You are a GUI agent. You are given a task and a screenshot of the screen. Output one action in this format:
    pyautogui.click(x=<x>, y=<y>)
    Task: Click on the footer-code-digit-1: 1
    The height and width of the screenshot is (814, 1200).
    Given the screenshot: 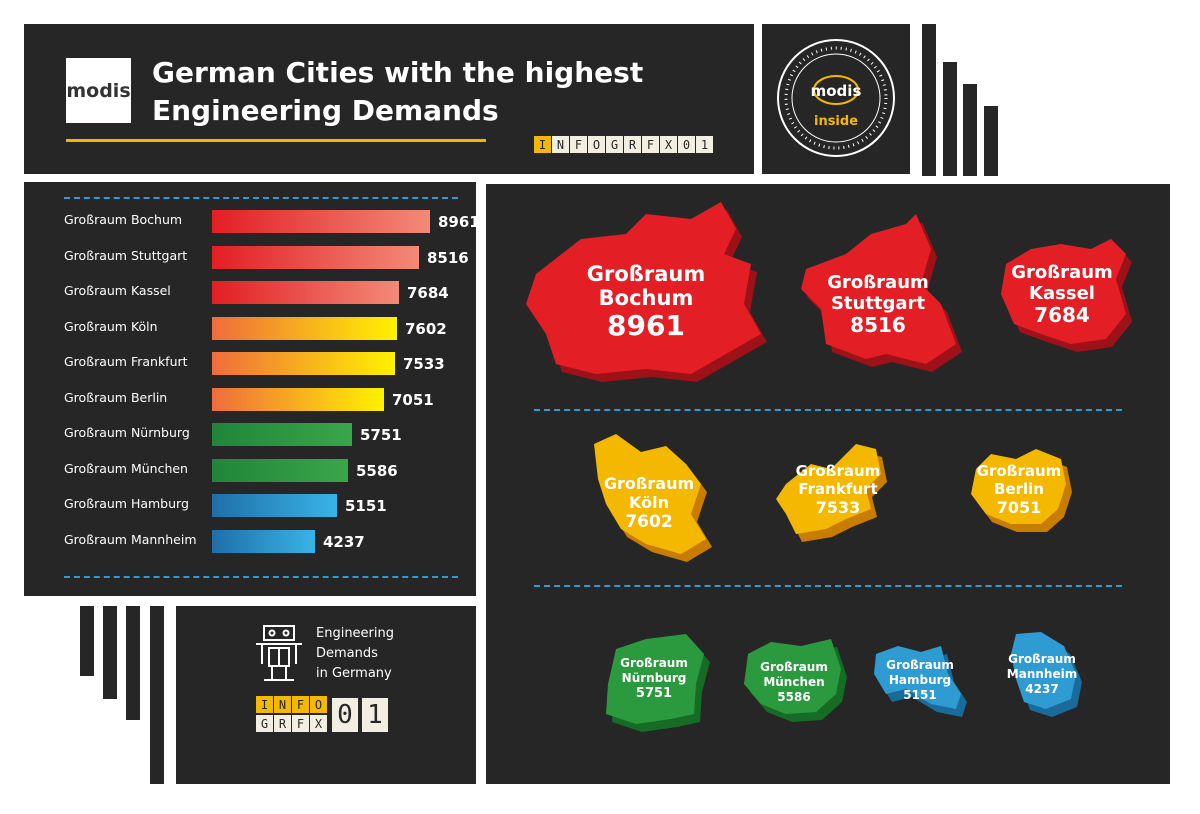 What is the action you would take?
    pyautogui.click(x=375, y=715)
    